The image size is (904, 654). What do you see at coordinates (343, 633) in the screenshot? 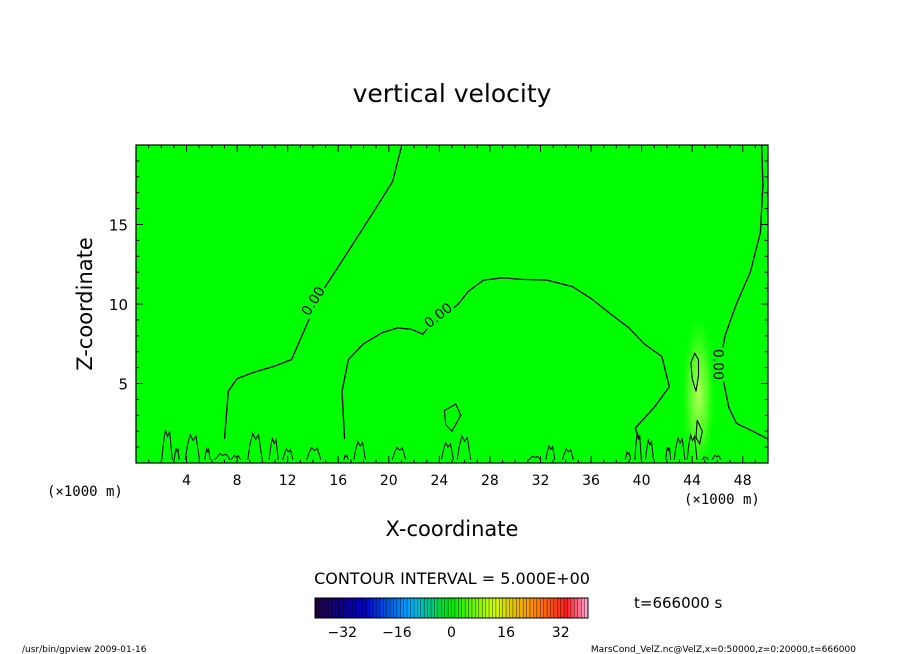
I see `colorbar-tick-label: −32` at bounding box center [343, 633].